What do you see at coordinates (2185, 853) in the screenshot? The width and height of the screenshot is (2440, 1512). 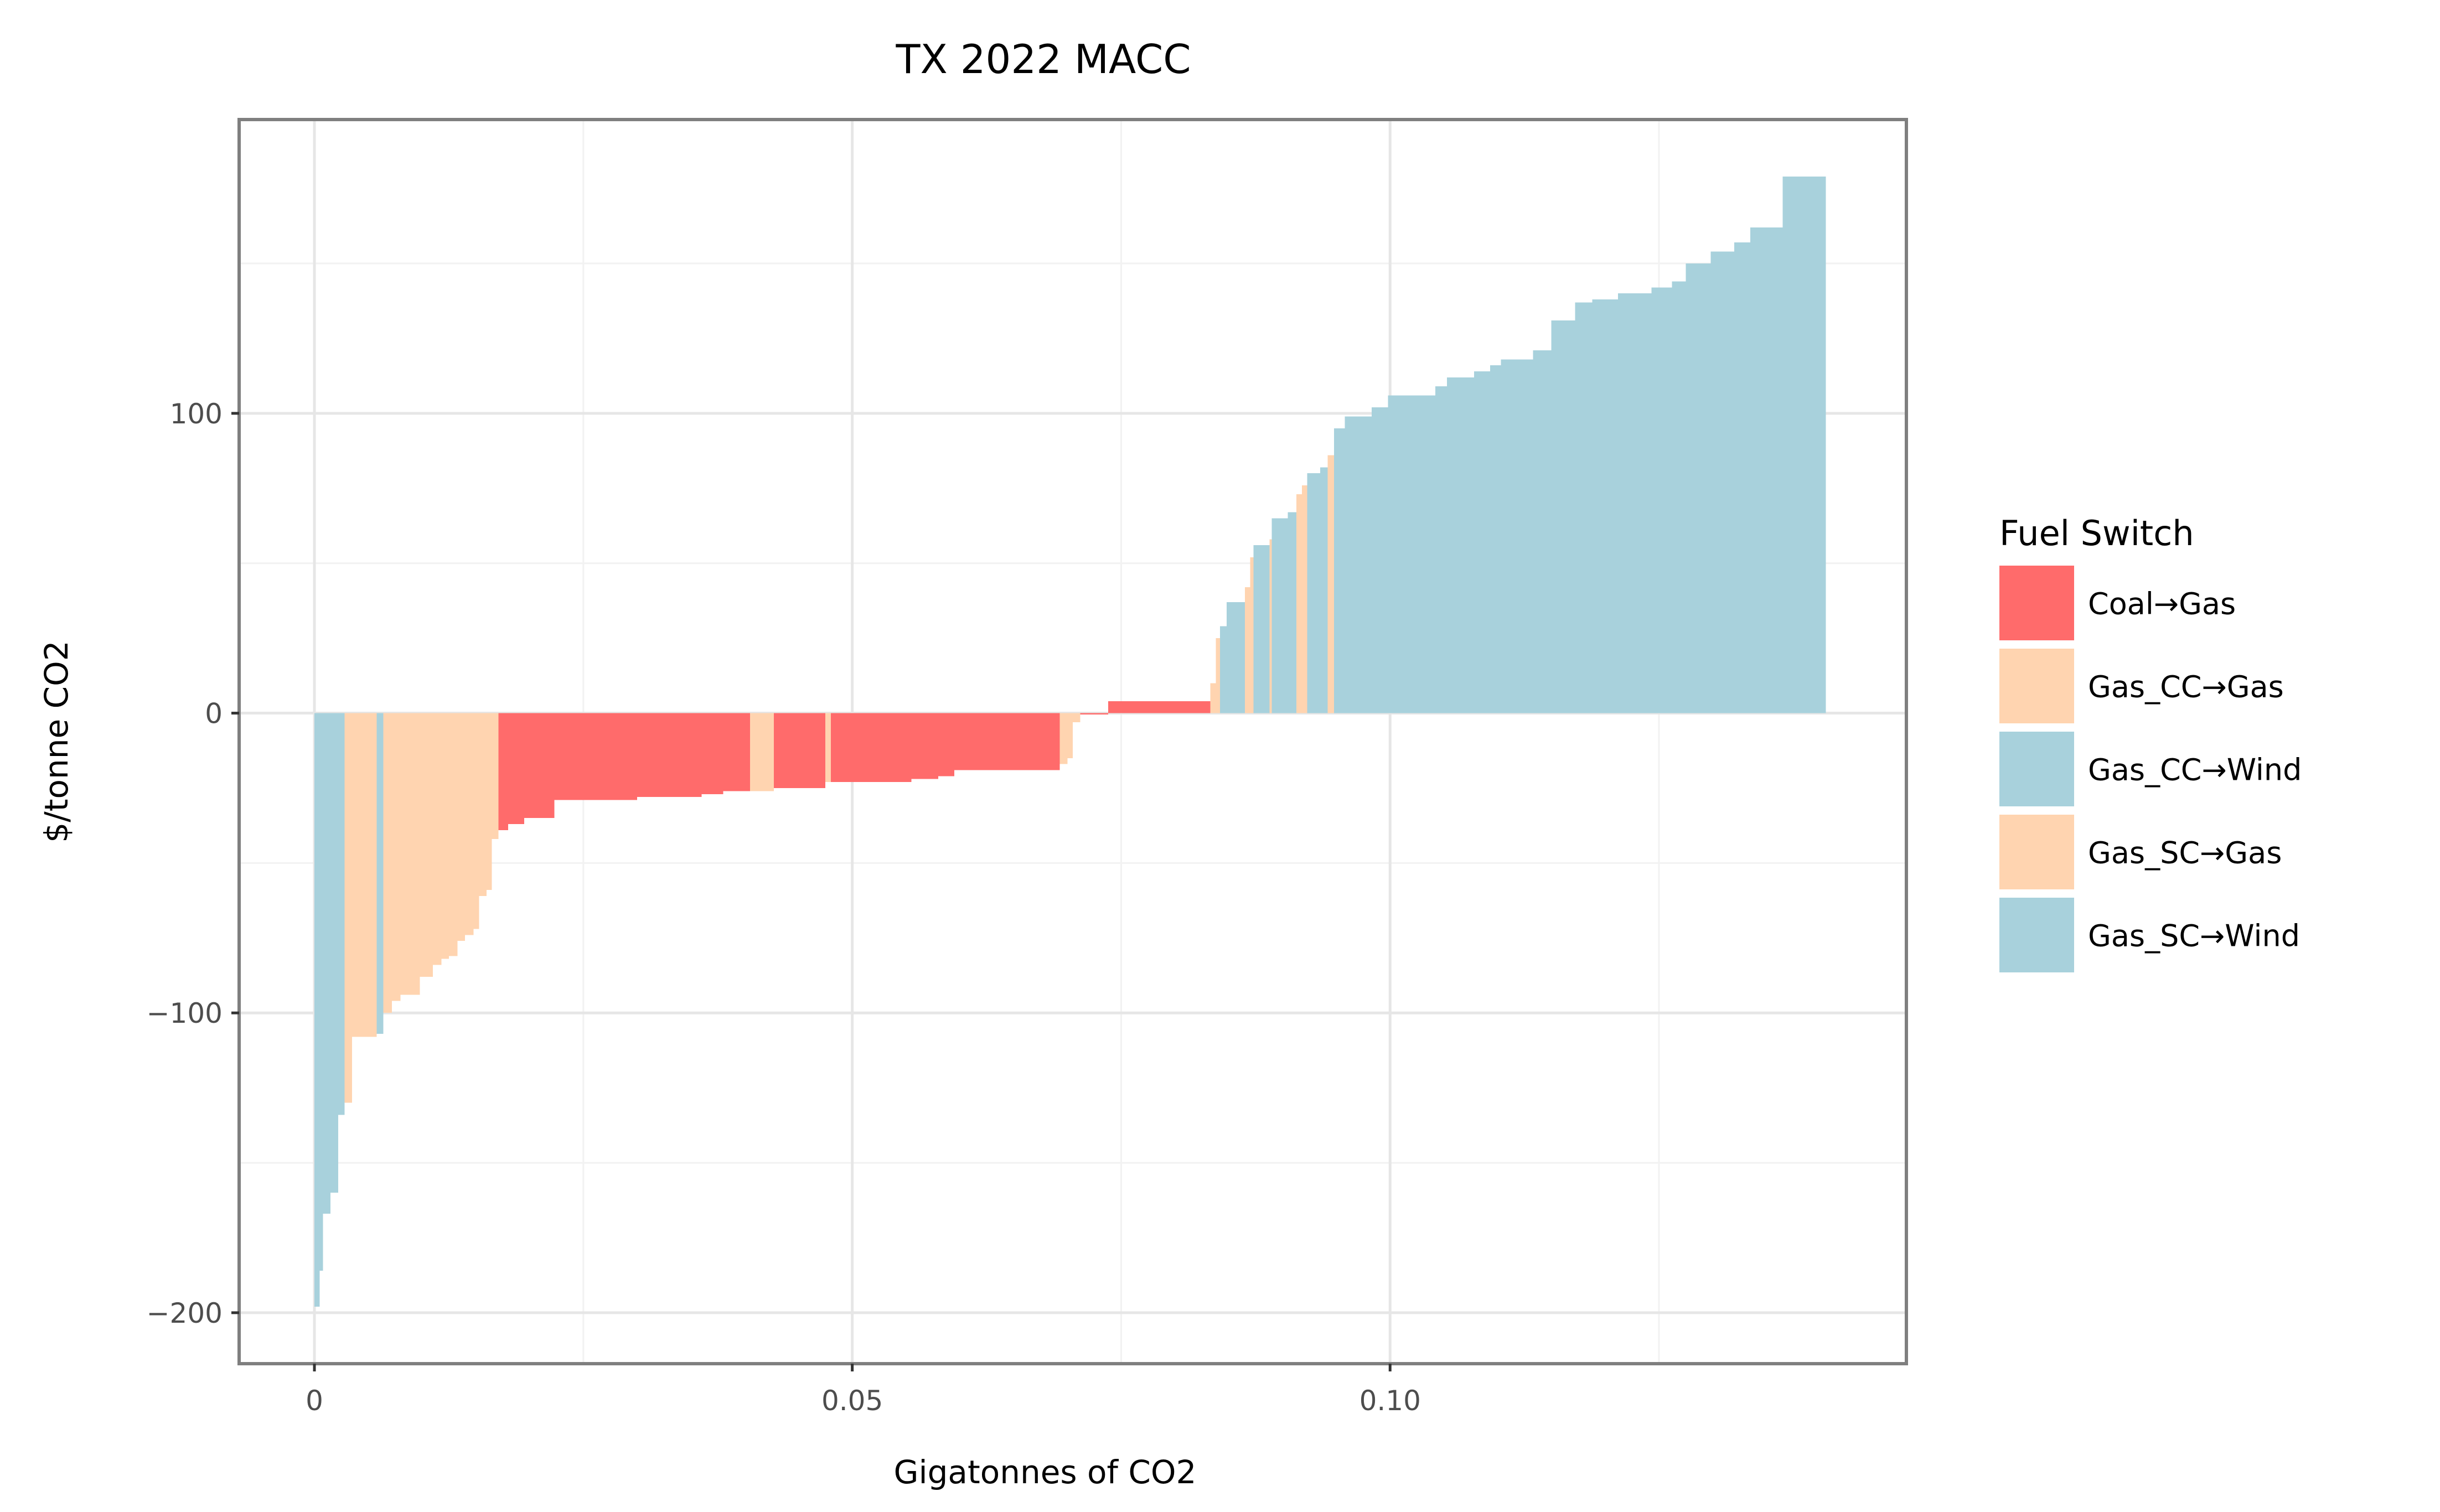 I see `legend-label: Gas_SC→Gas` at bounding box center [2185, 853].